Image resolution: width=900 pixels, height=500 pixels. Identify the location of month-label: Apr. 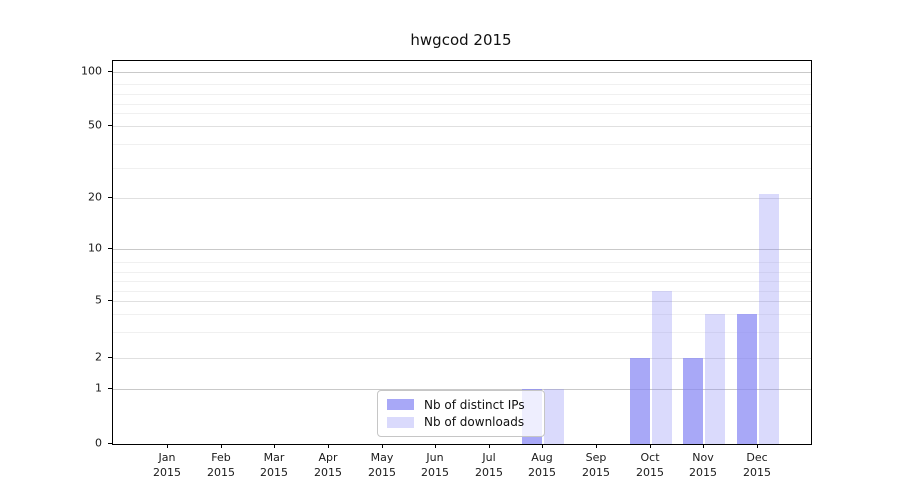
(328, 457).